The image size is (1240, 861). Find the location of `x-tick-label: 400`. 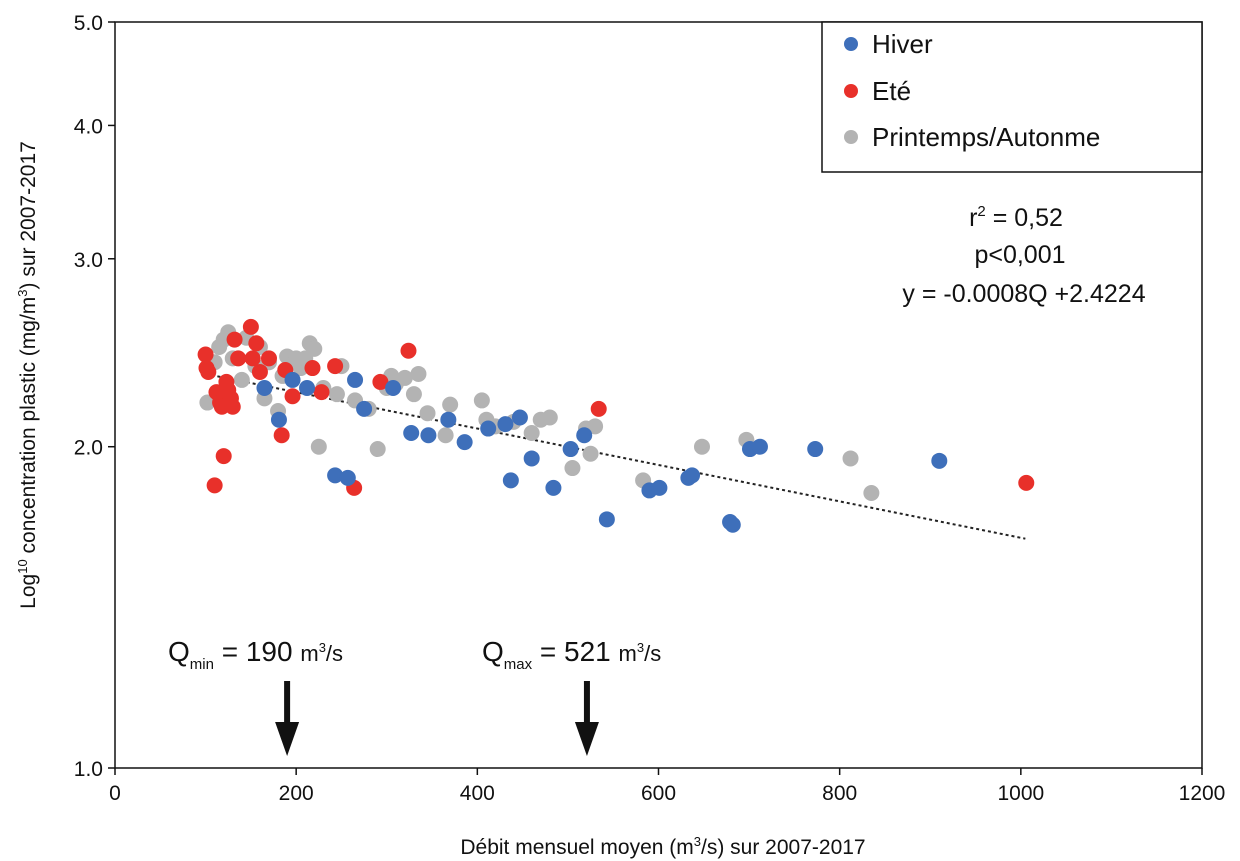

x-tick-label: 400 is located at coordinates (477, 793).